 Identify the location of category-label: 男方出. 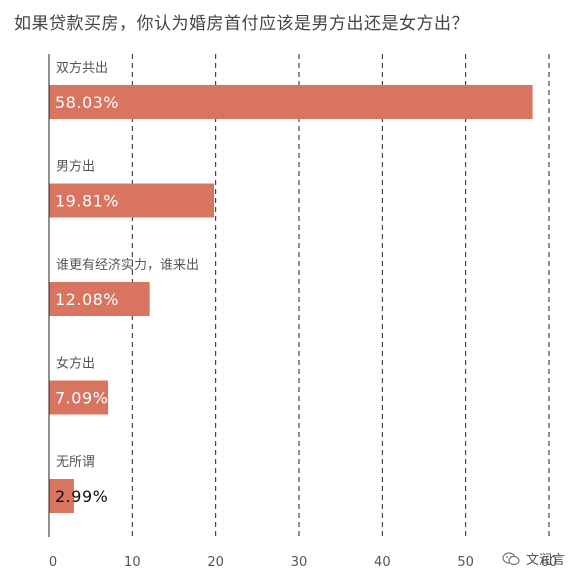
(75, 167).